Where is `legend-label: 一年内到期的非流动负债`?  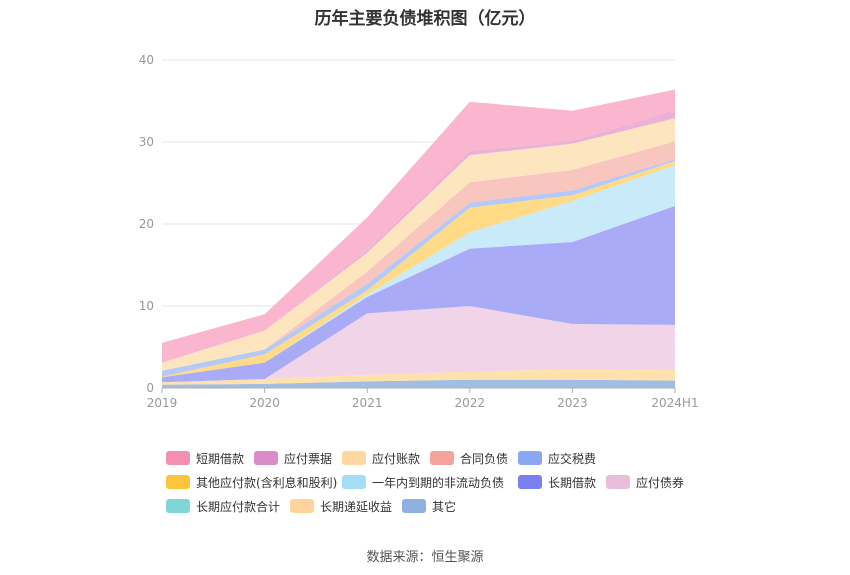
legend-label: 一年内到期的非流动负债 is located at coordinates (438, 482).